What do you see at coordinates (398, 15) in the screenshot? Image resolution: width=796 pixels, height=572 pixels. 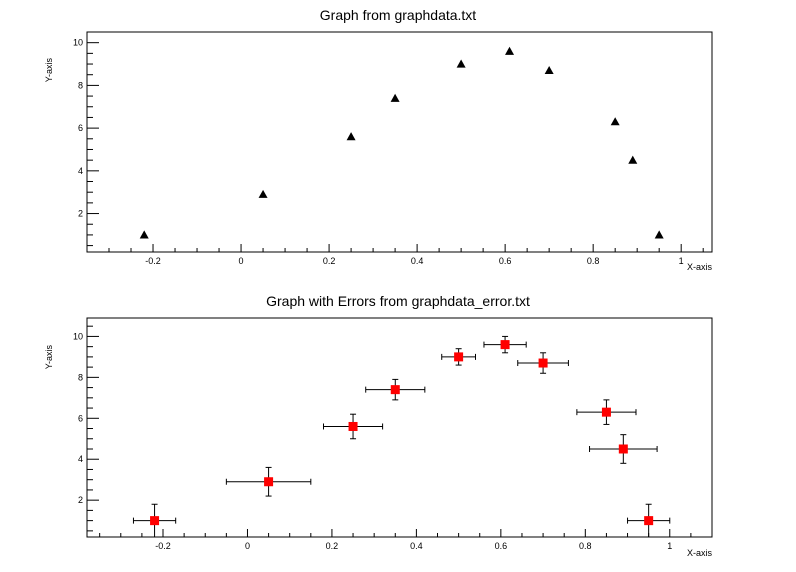 I see `chart-title: Graph from graphdata.txt` at bounding box center [398, 15].